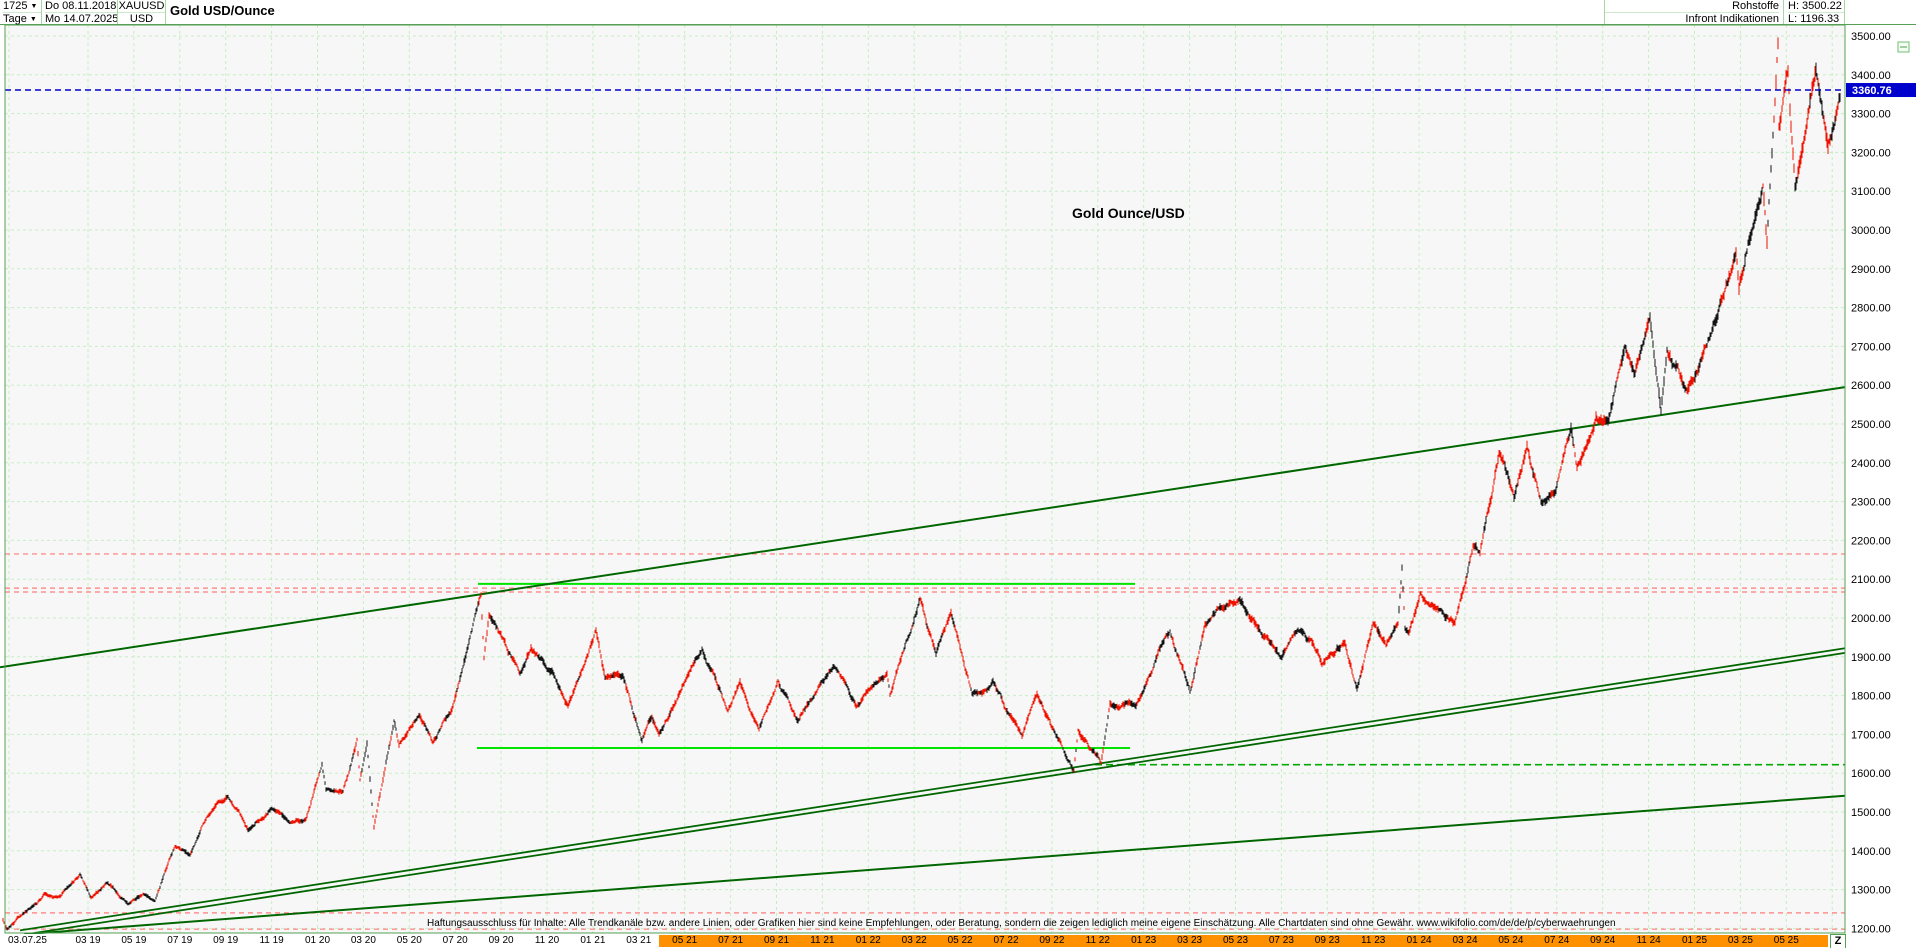 The image size is (1916, 948). I want to click on y-axis-label: 3500.00, so click(1871, 37).